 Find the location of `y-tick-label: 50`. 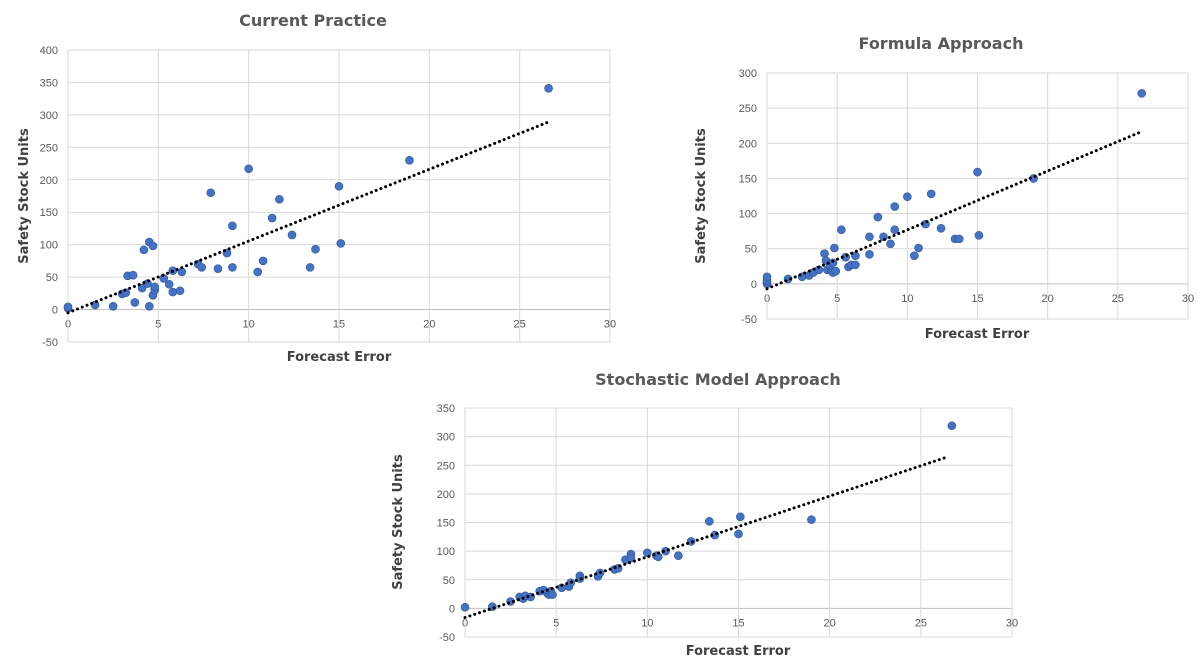

y-tick-label: 50 is located at coordinates (52, 278).